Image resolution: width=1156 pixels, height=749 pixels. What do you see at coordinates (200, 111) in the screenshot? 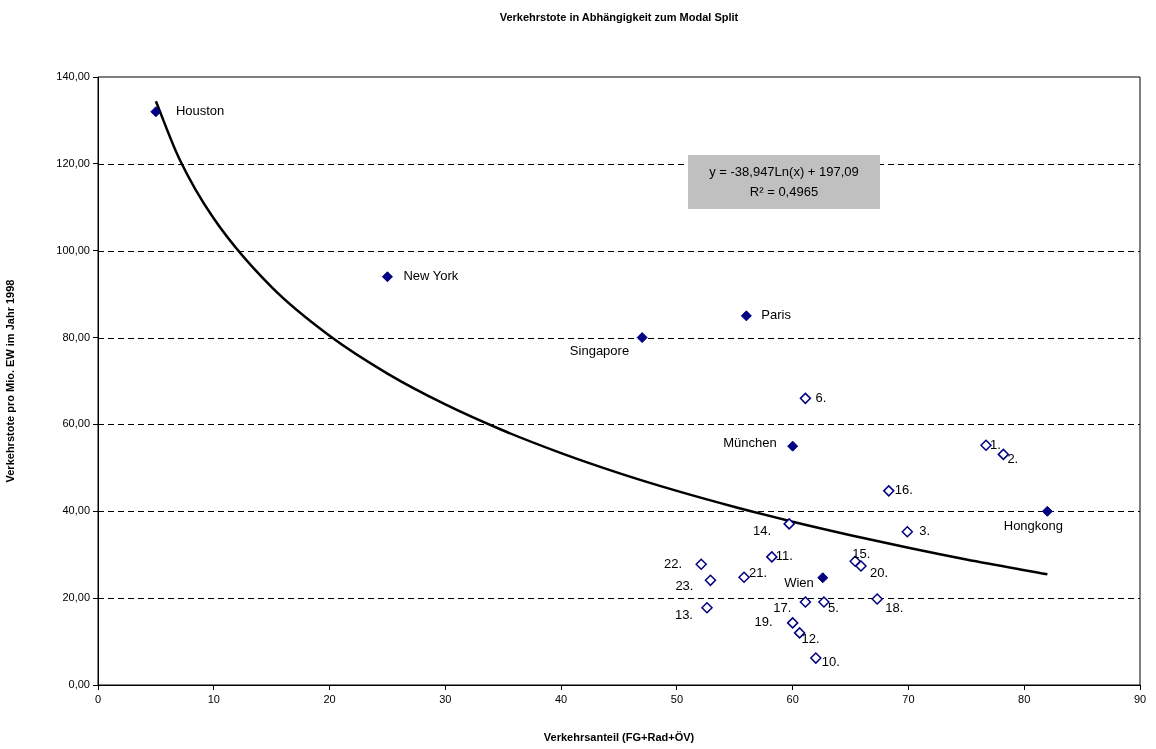
I see `annotation: Houston` at bounding box center [200, 111].